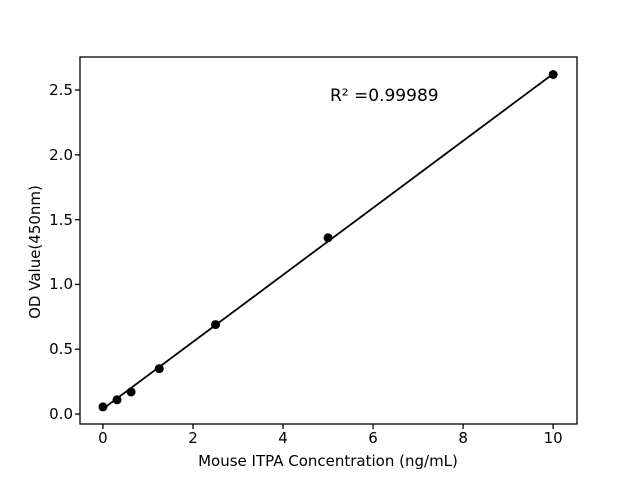  Describe the element at coordinates (328, 426) in the screenshot. I see `x-ticks` at that location.